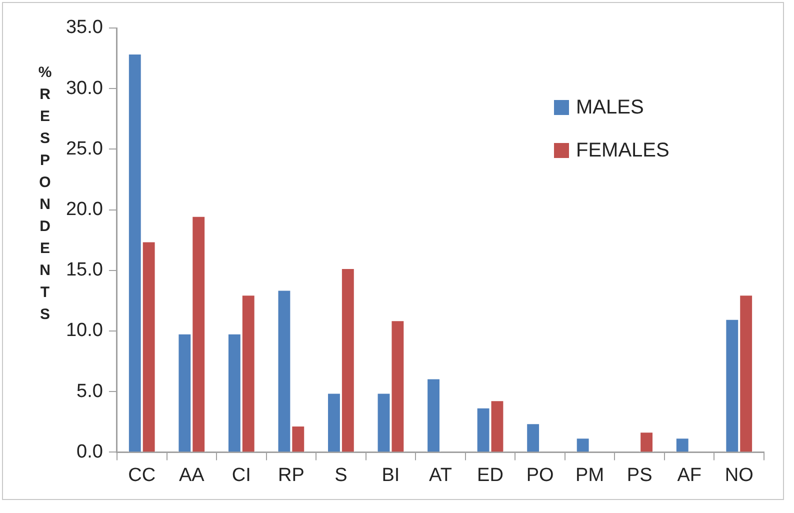  Describe the element at coordinates (241, 475) in the screenshot. I see `x-tick-label: CI` at that location.